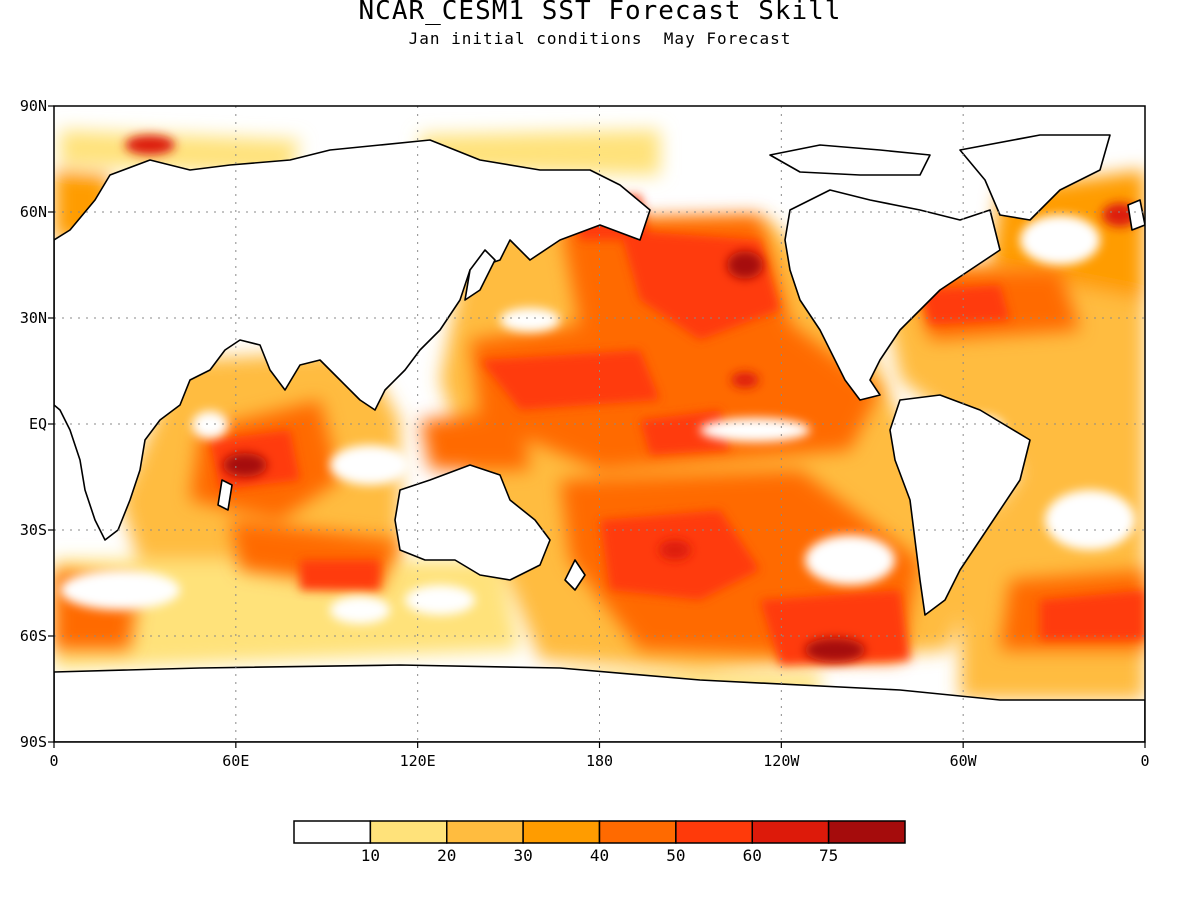 The width and height of the screenshot is (1200, 900). I want to click on colorbar-level-label: 75, so click(828, 855).